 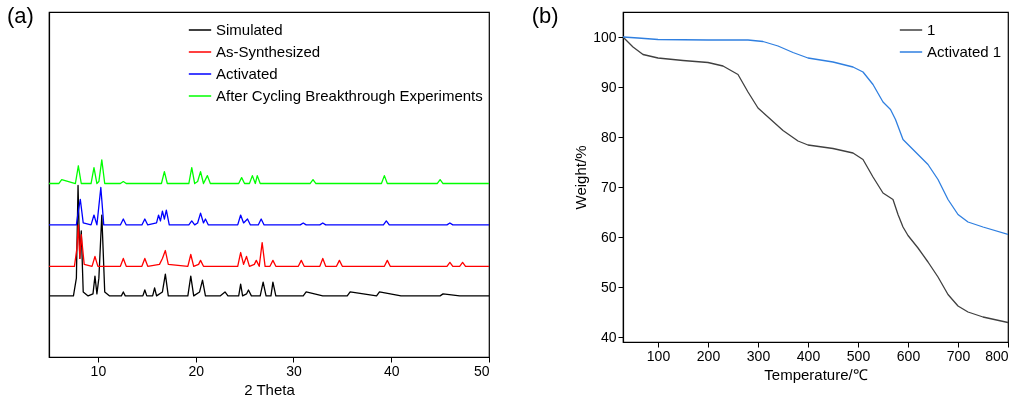 What do you see at coordinates (249, 29) in the screenshot?
I see `legend-label: Simulated` at bounding box center [249, 29].